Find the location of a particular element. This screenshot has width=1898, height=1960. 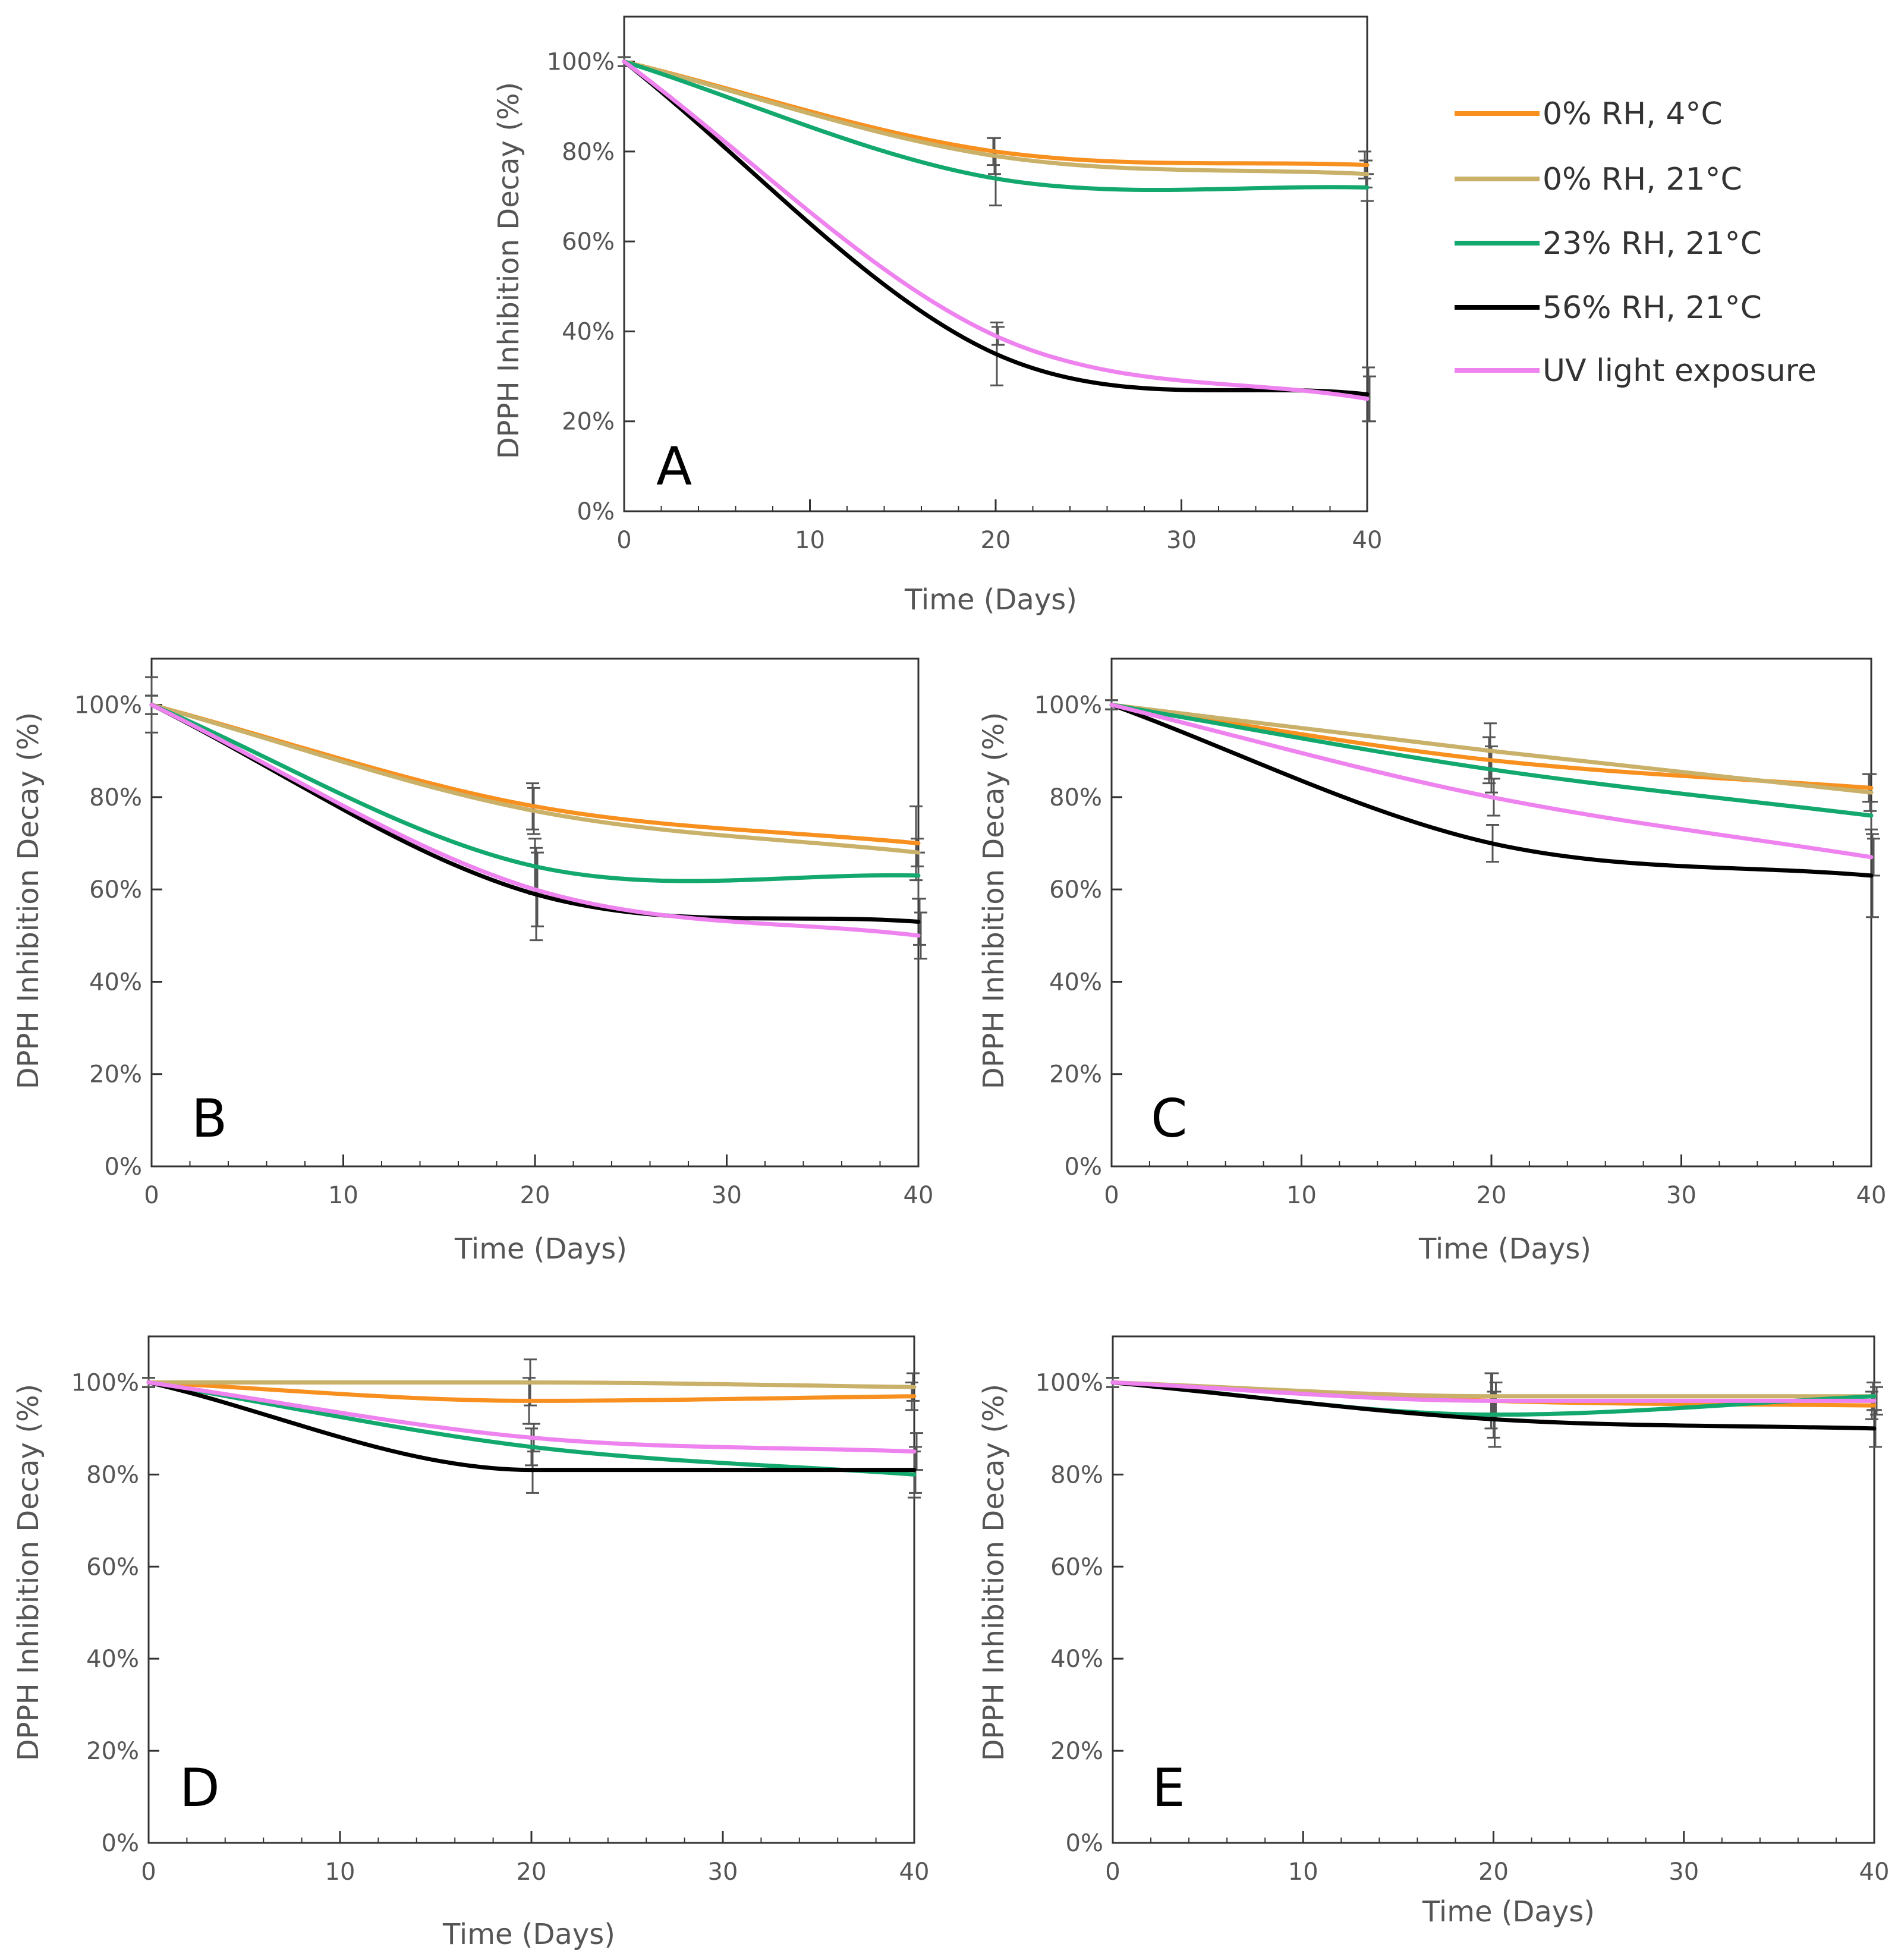

chart-c-ytick-label: 100% is located at coordinates (1068, 705).